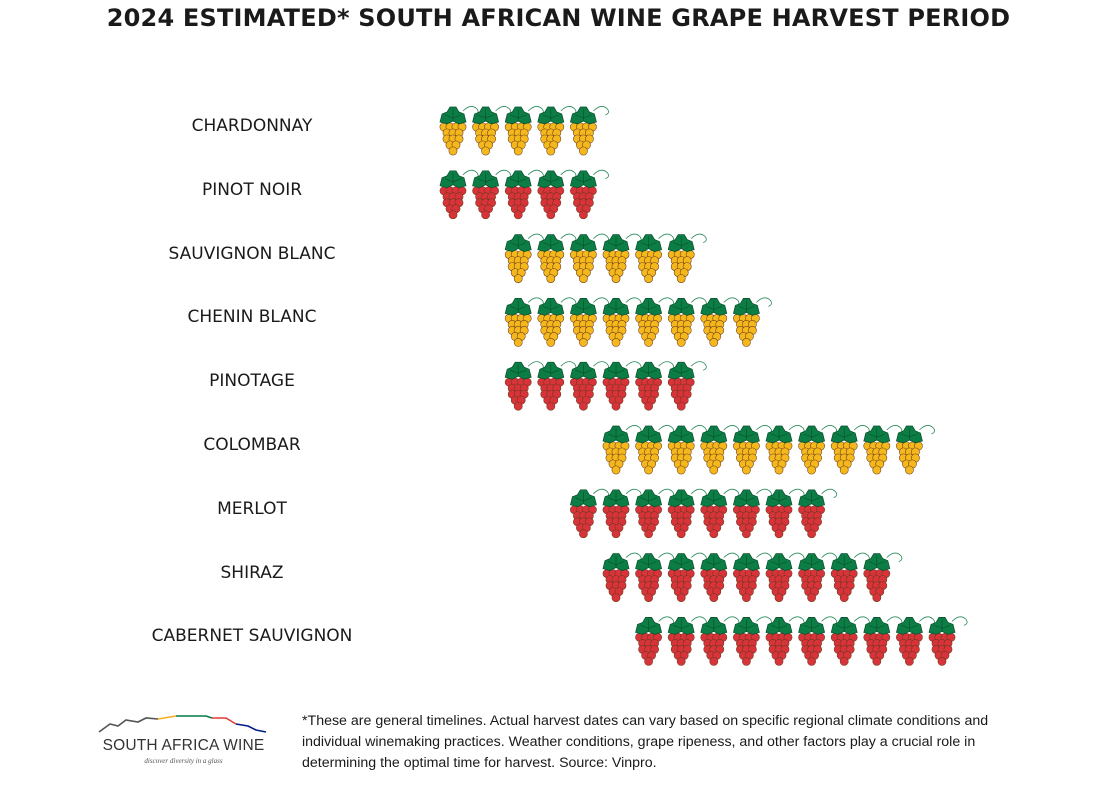 The height and width of the screenshot is (785, 1117). Describe the element at coordinates (183, 745) in the screenshot. I see `logo-name: SOUTH AFRICA WINE` at that location.